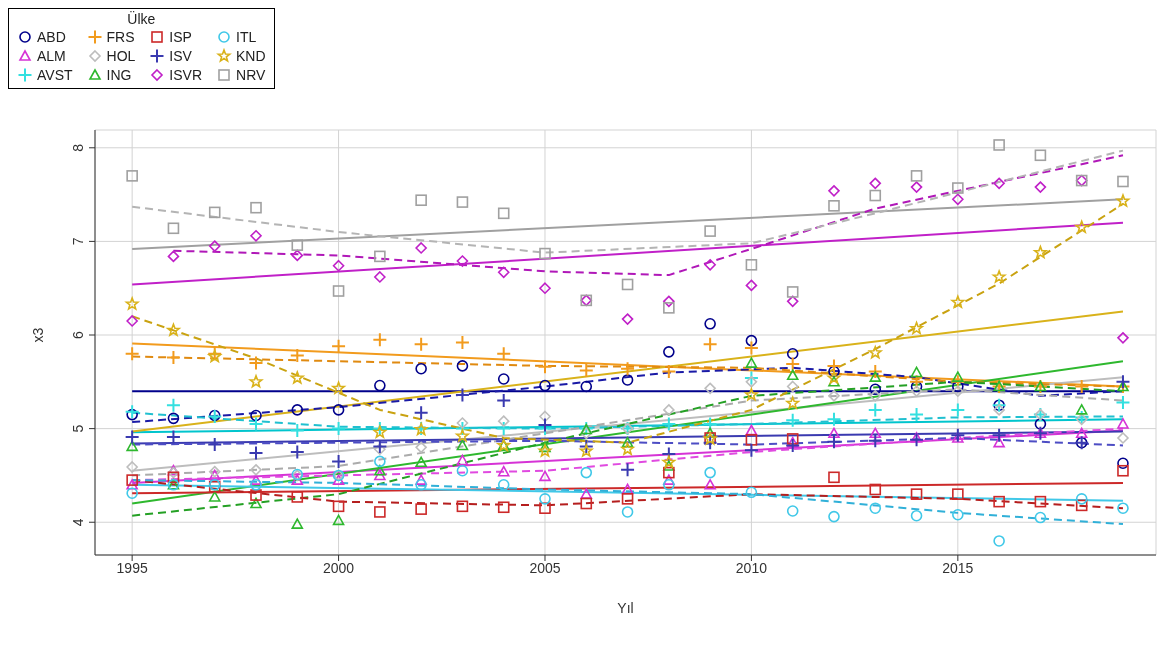 The image size is (1166, 649). What do you see at coordinates (78, 522) in the screenshot?
I see `y-tick-label: 4` at bounding box center [78, 522].